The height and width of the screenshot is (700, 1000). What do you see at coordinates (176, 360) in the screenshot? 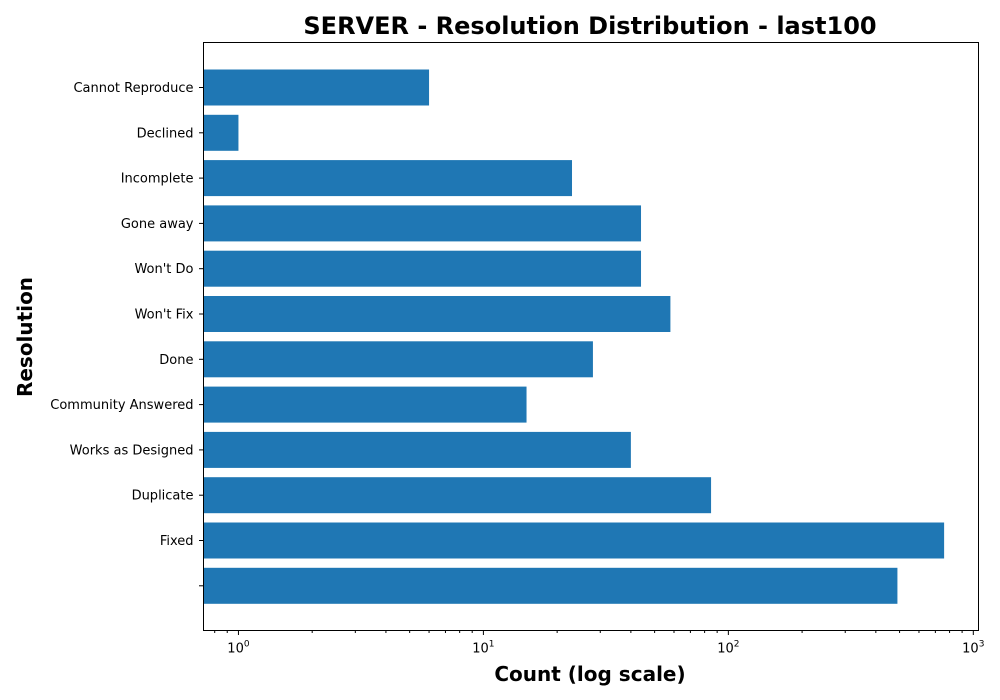
I see `y-tick-label: Done` at bounding box center [176, 360].